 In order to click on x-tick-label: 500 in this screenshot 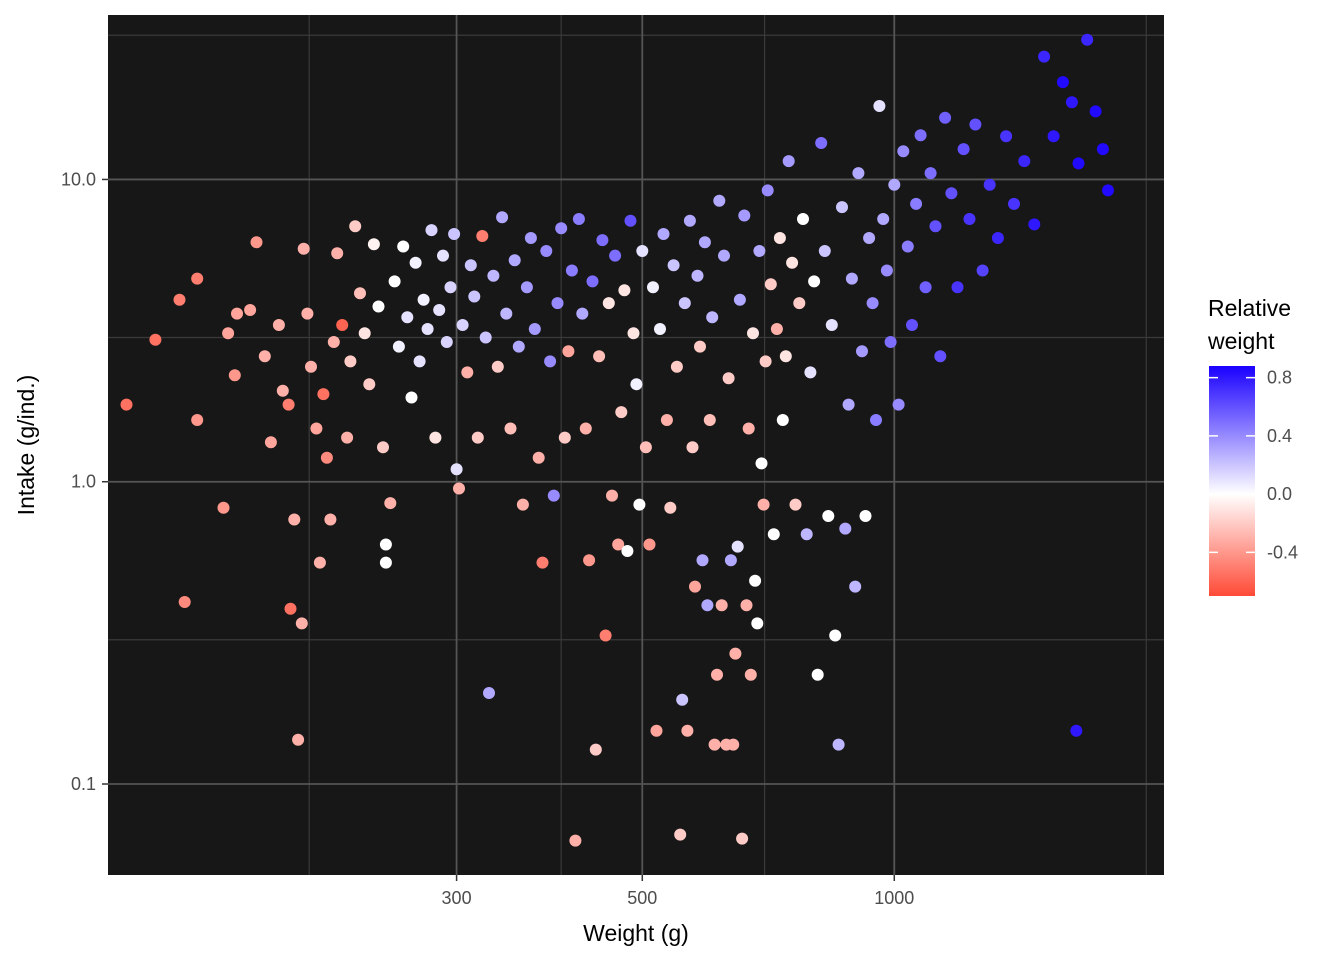, I will do `click(642, 898)`.